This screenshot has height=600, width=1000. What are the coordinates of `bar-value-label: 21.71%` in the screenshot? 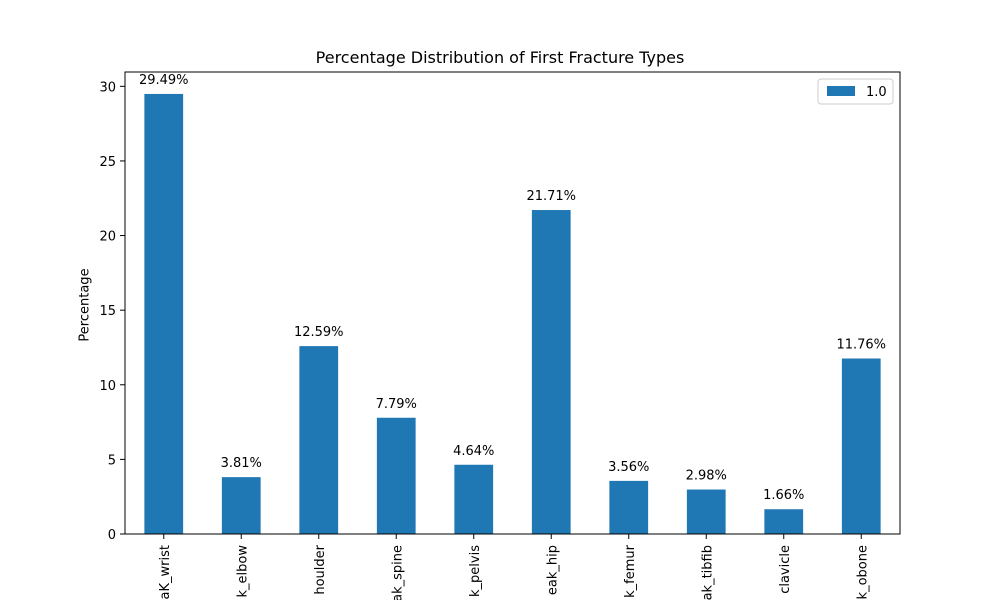 It's located at (551, 196).